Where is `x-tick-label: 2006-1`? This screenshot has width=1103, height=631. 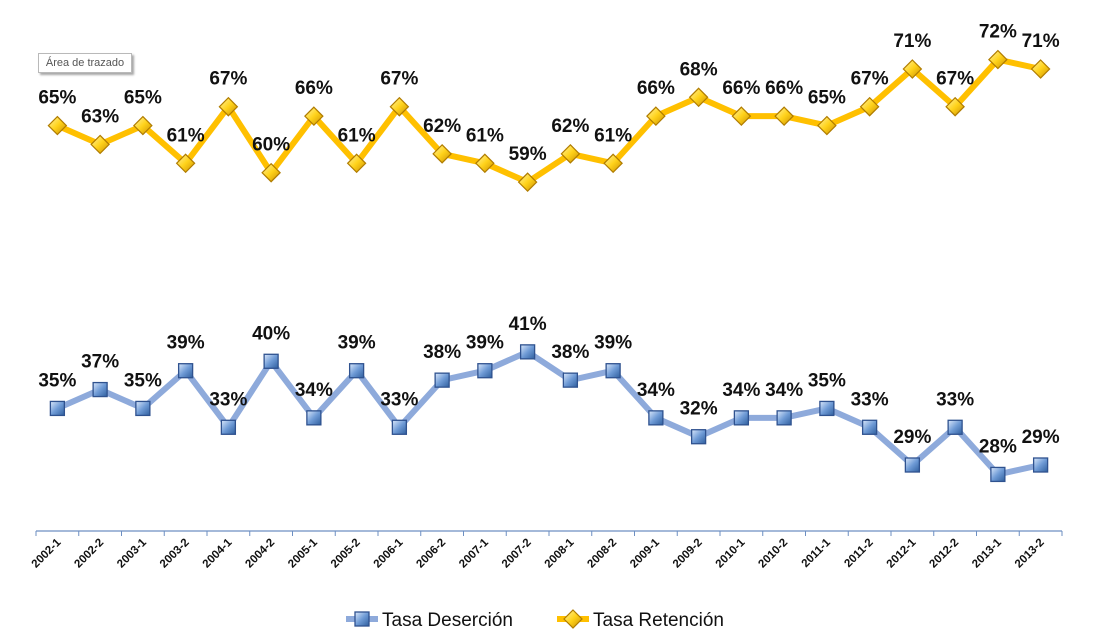 x-tick-label: 2006-1 is located at coordinates (389, 553).